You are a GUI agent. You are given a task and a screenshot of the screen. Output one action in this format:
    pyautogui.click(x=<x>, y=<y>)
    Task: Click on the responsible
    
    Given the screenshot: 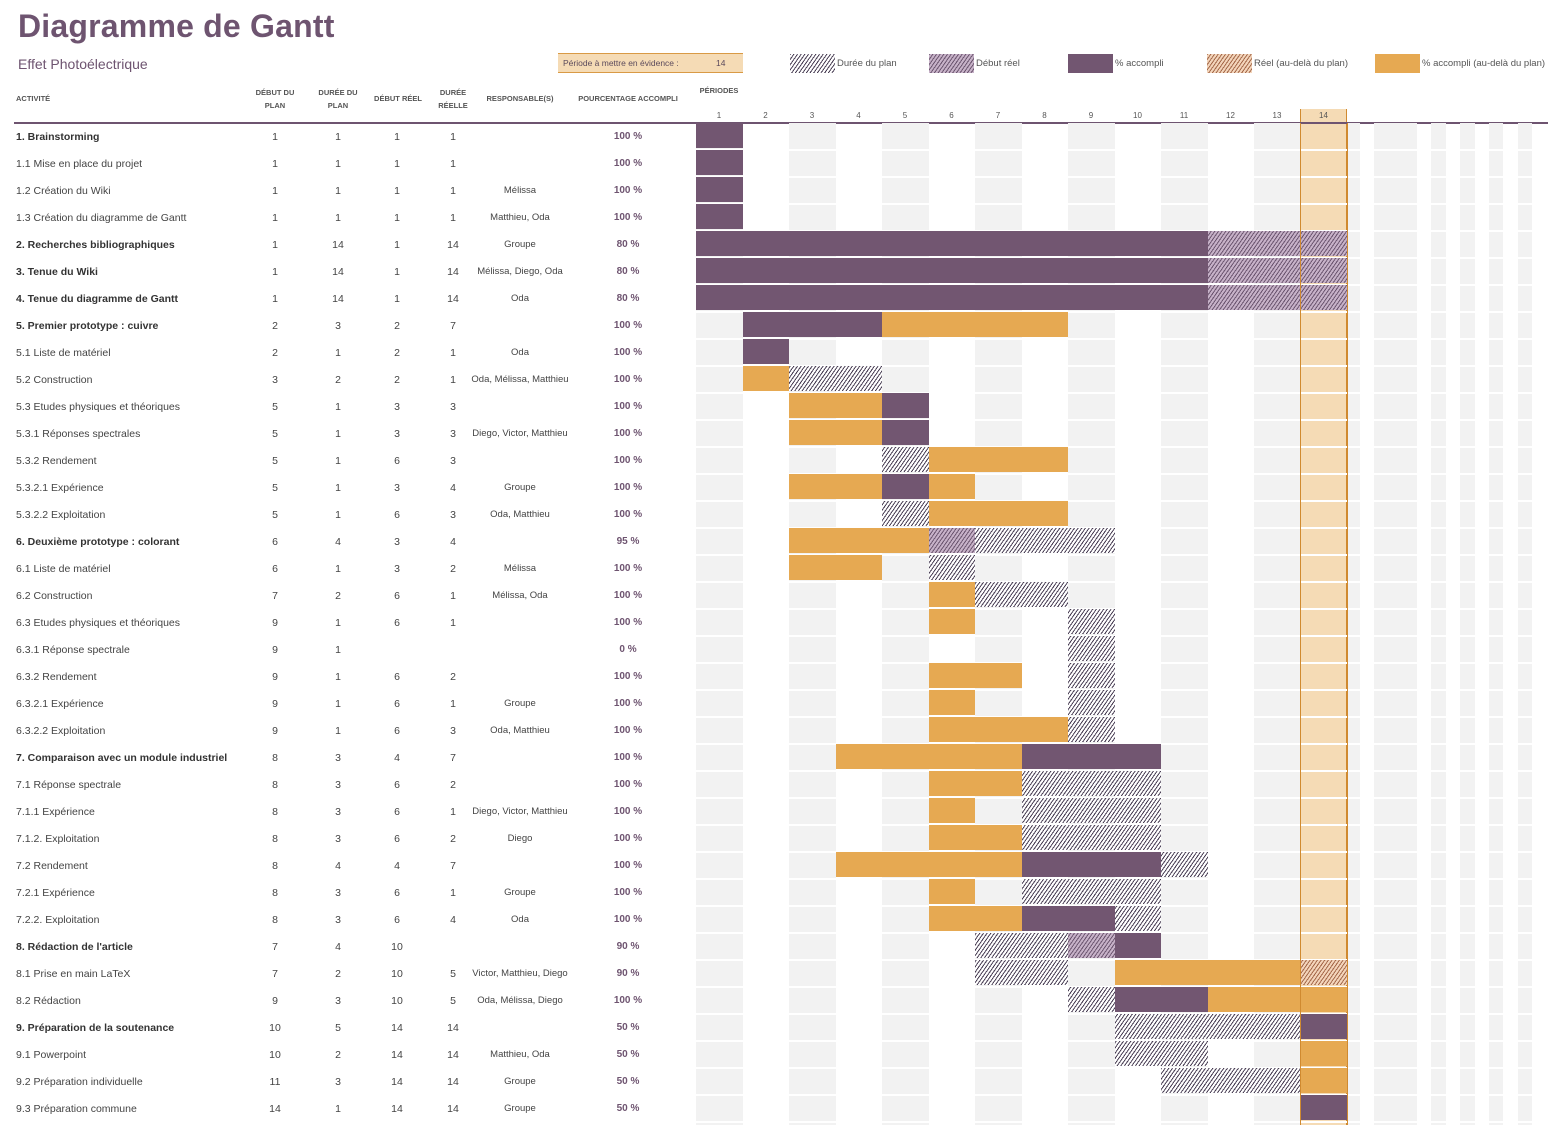 What is the action you would take?
    pyautogui.click(x=520, y=865)
    